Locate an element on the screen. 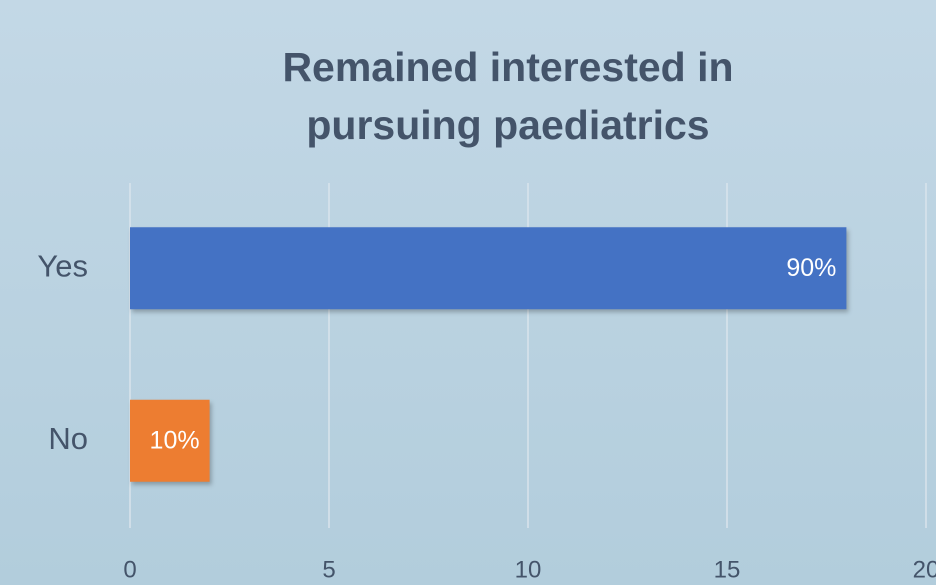 This screenshot has height=585, width=936. y-tick-label: Yes is located at coordinates (62, 265).